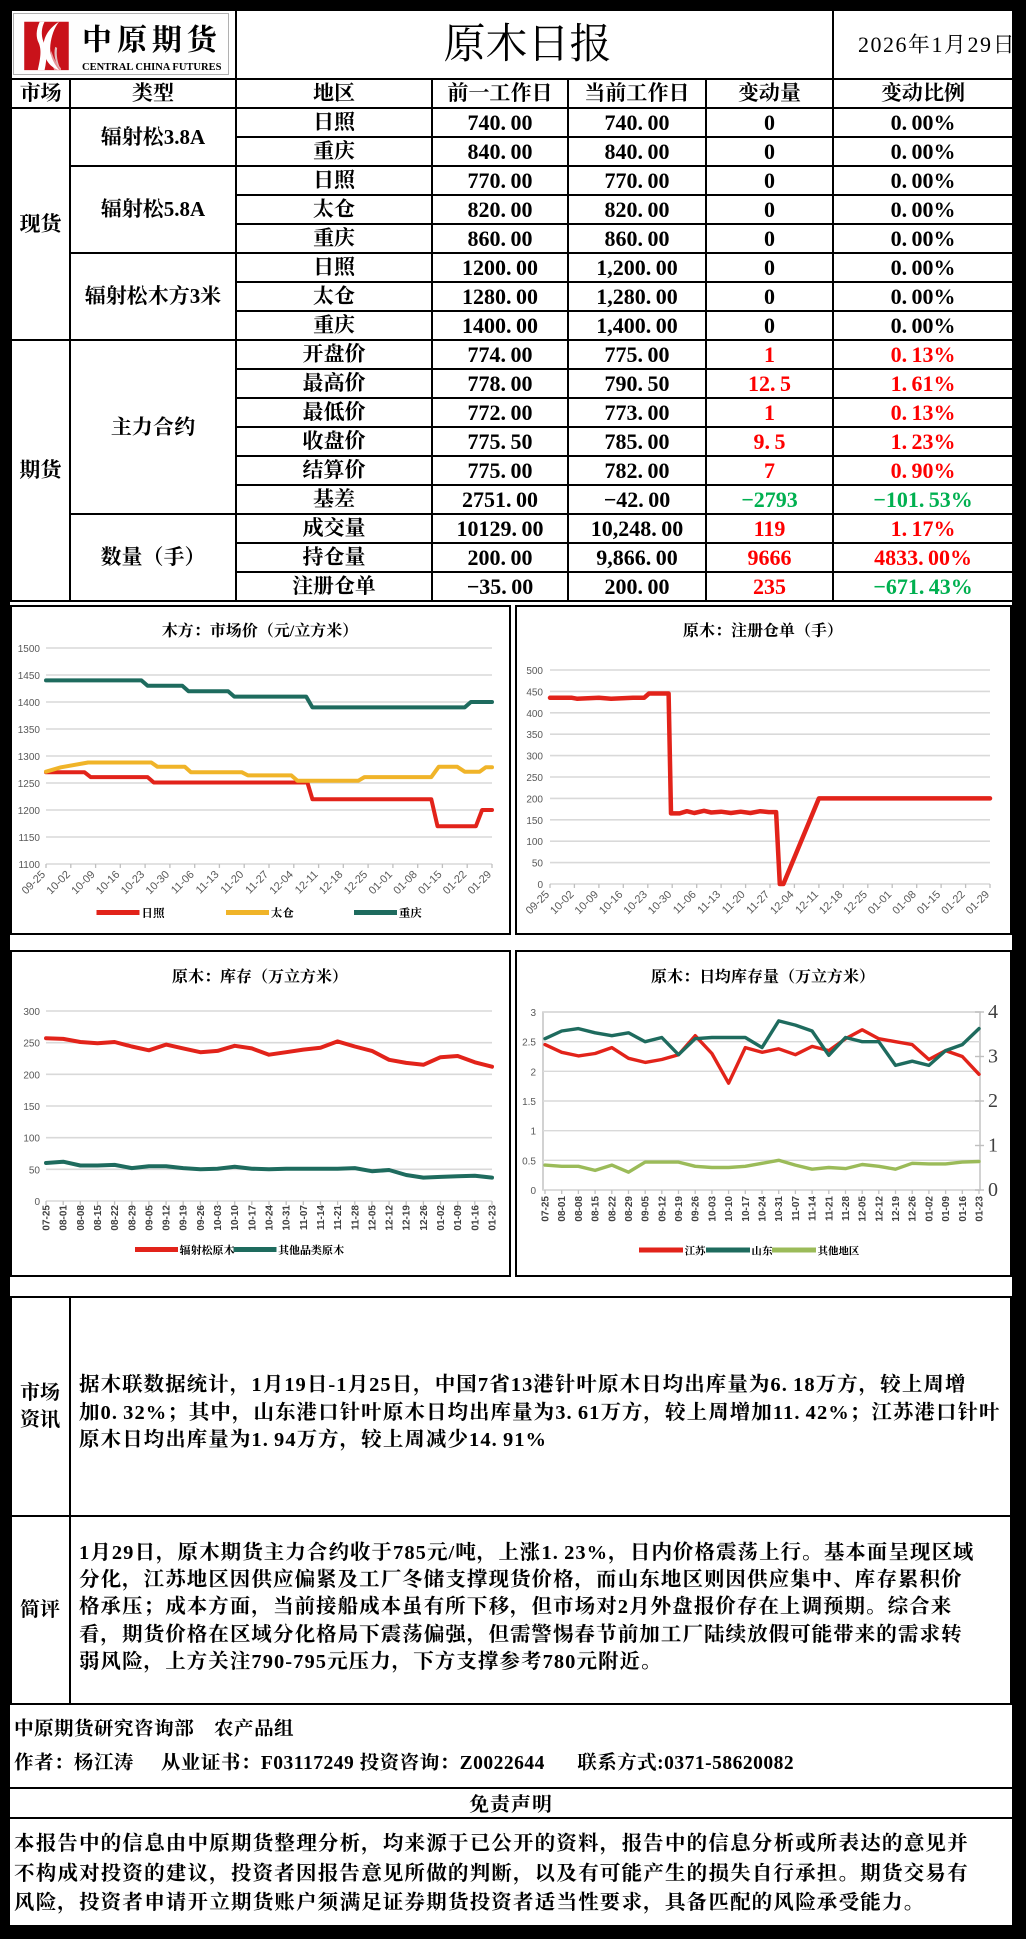 Image resolution: width=1026 pixels, height=1939 pixels. I want to click on svg-text: 12-12, so click(390, 1218).